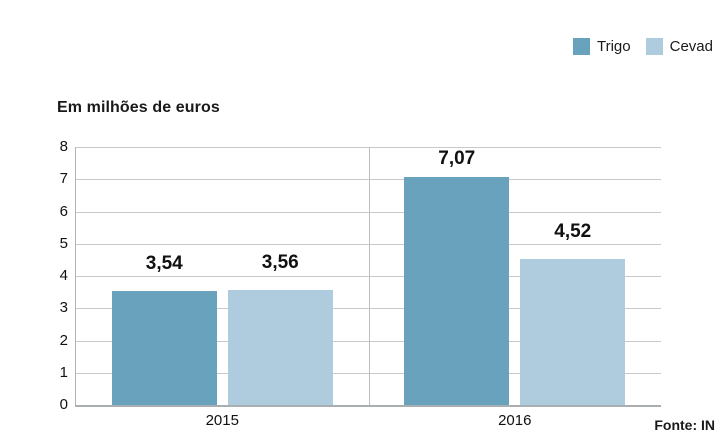  What do you see at coordinates (63, 243) in the screenshot?
I see `y-axis-tick-label: 5` at bounding box center [63, 243].